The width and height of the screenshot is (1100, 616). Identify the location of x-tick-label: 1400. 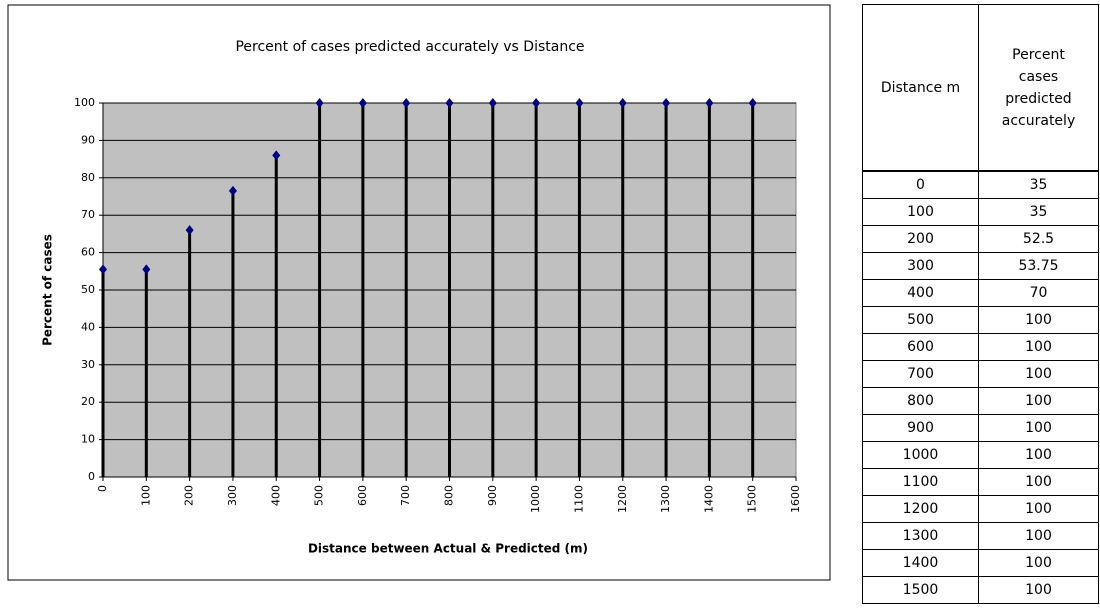
(708, 499).